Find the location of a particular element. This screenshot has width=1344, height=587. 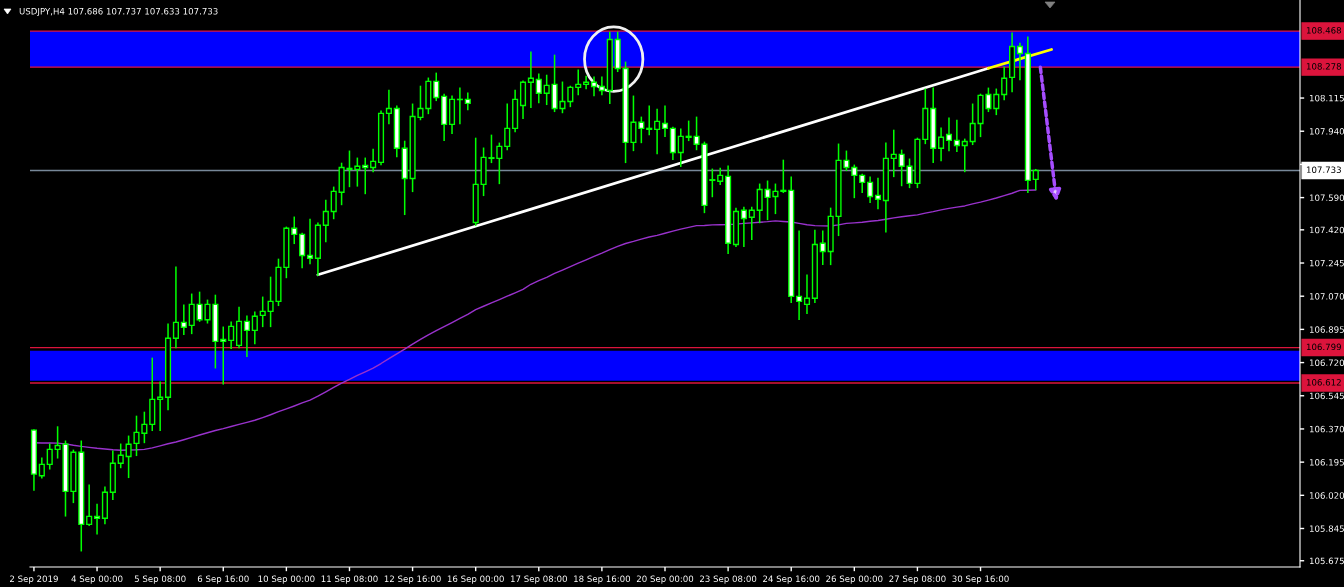

y-tick-label: 107.070 is located at coordinates (1326, 296).